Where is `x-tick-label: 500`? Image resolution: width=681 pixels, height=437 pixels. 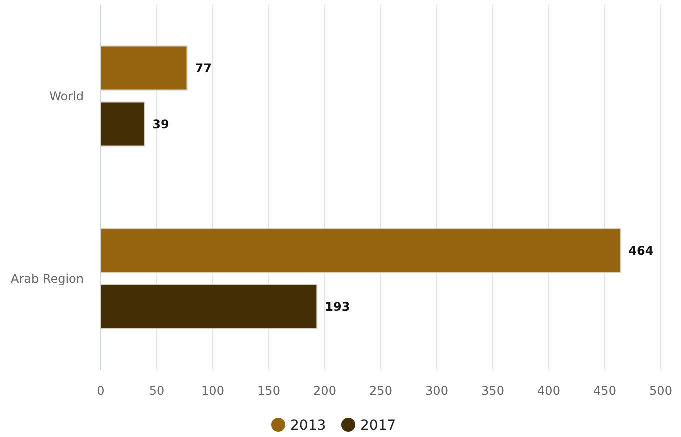
x-tick-label: 500 is located at coordinates (661, 391).